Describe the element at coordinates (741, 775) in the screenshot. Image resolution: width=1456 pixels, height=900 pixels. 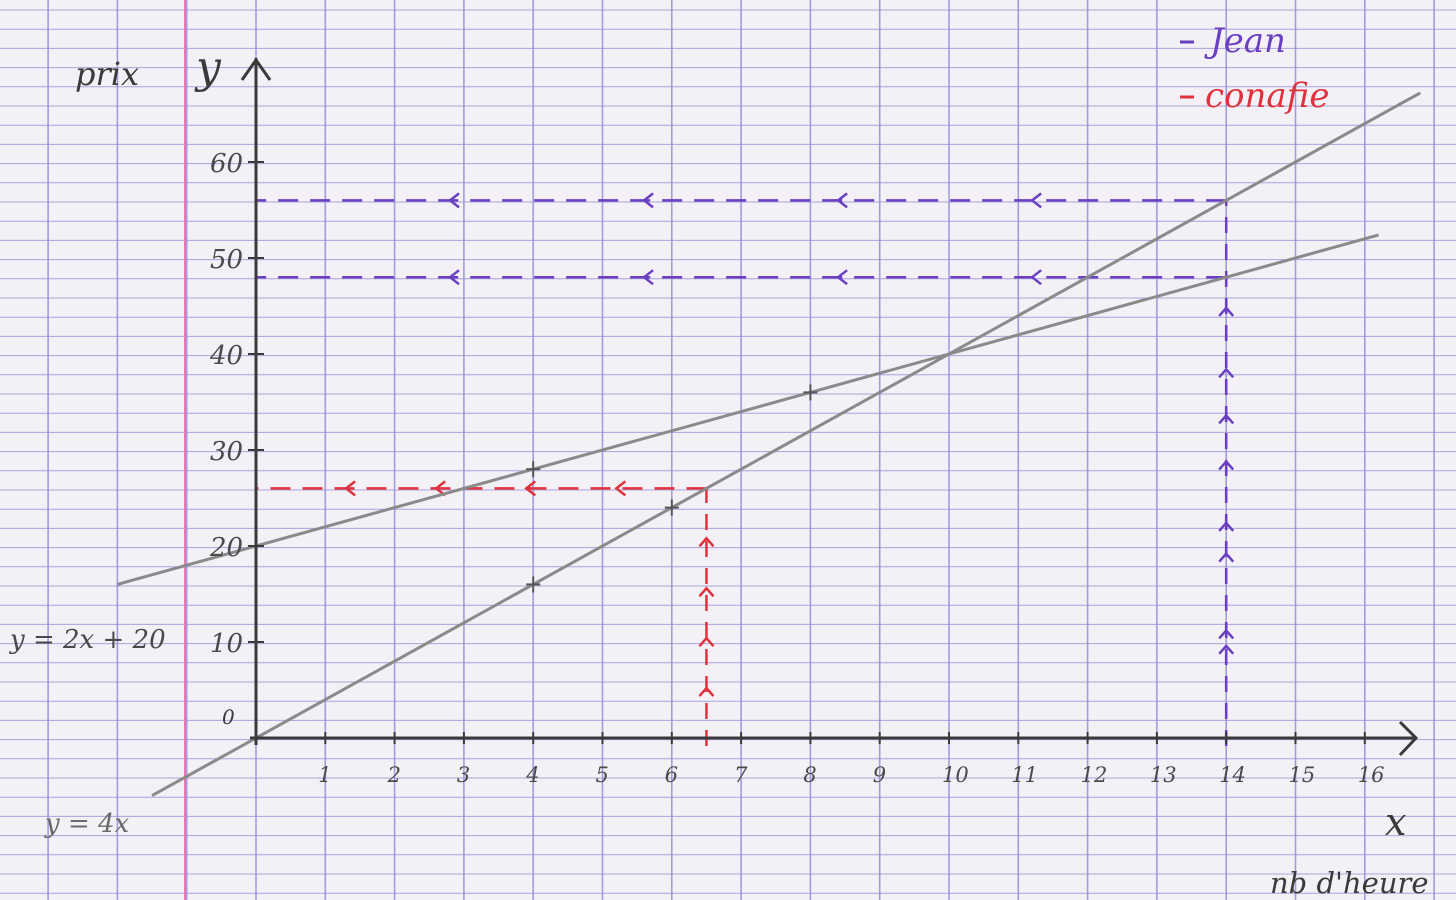
I see `x-tick-label: 7` at that location.